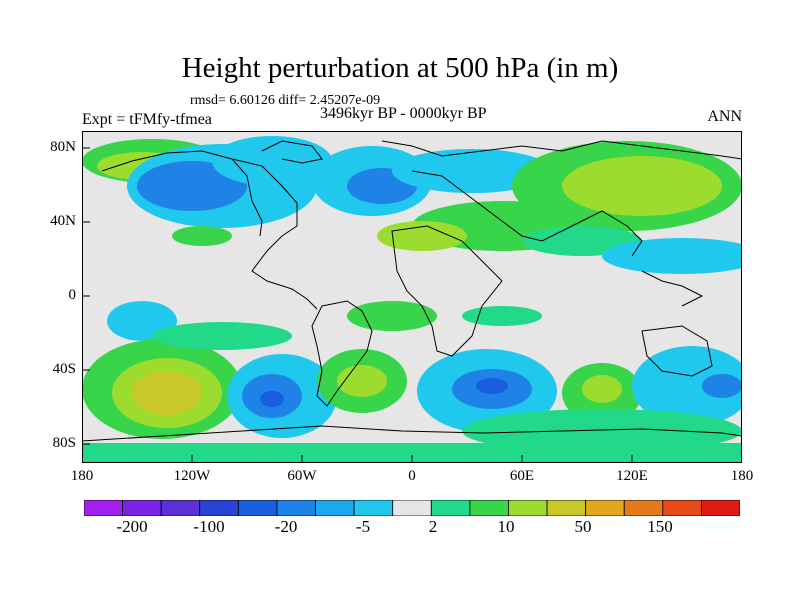 The width and height of the screenshot is (800, 600). I want to click on colorbar-label-2: -100, so click(209, 526).